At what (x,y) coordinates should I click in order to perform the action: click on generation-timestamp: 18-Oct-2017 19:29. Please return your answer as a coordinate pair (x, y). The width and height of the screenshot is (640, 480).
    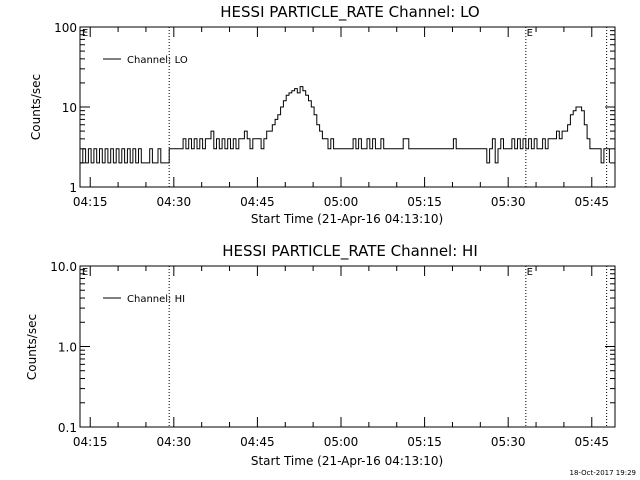
    Looking at the image, I should click on (603, 473).